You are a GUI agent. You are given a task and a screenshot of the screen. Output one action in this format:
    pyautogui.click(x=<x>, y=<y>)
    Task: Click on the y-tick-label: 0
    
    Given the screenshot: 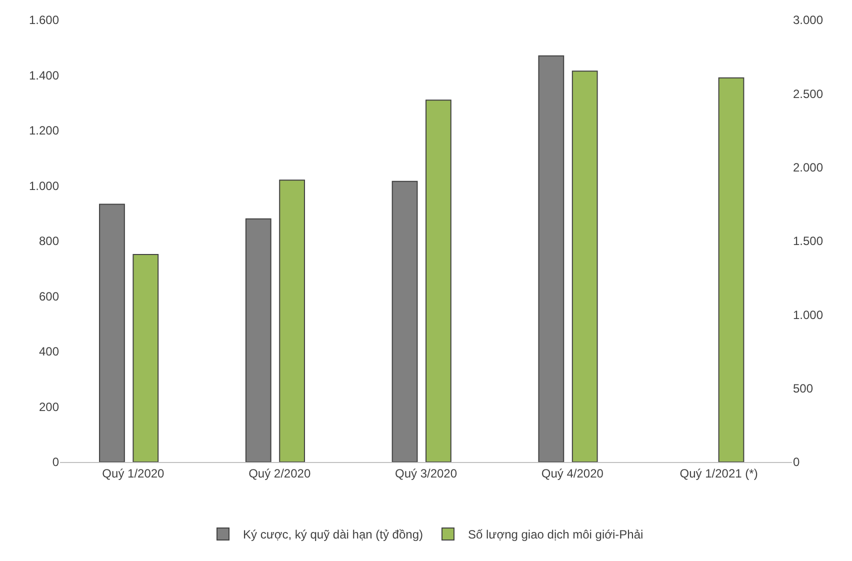 What is the action you would take?
    pyautogui.click(x=56, y=462)
    